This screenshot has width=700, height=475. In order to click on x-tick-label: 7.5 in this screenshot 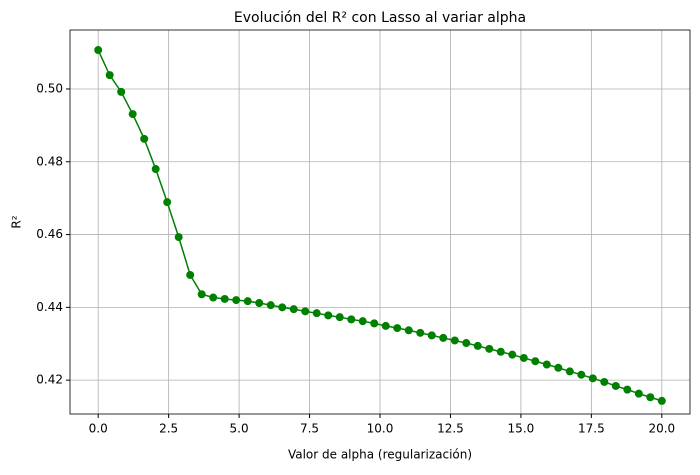, I will do `click(309, 429)`.